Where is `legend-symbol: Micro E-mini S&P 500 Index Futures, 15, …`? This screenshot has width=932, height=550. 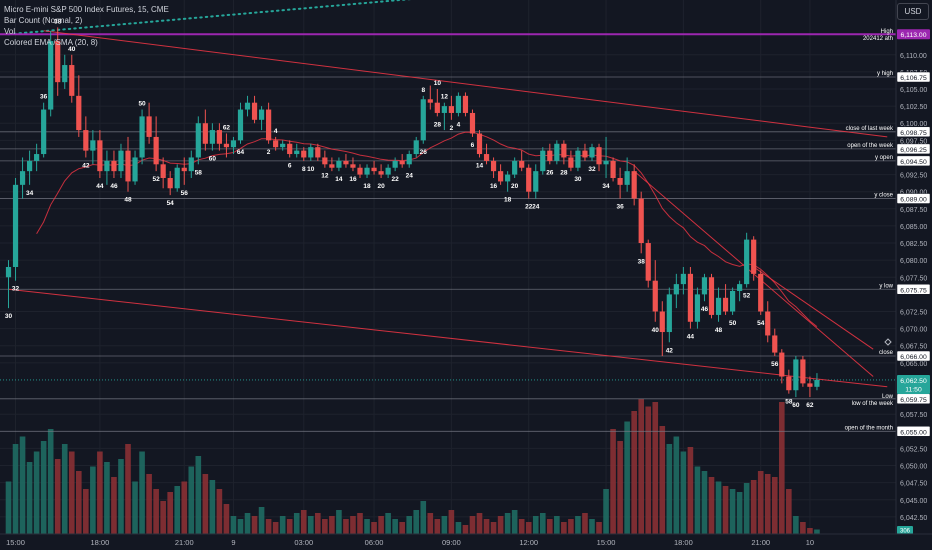 legend-symbol: Micro E-mini S&P 500 Index Futures, 15, … is located at coordinates (86, 9).